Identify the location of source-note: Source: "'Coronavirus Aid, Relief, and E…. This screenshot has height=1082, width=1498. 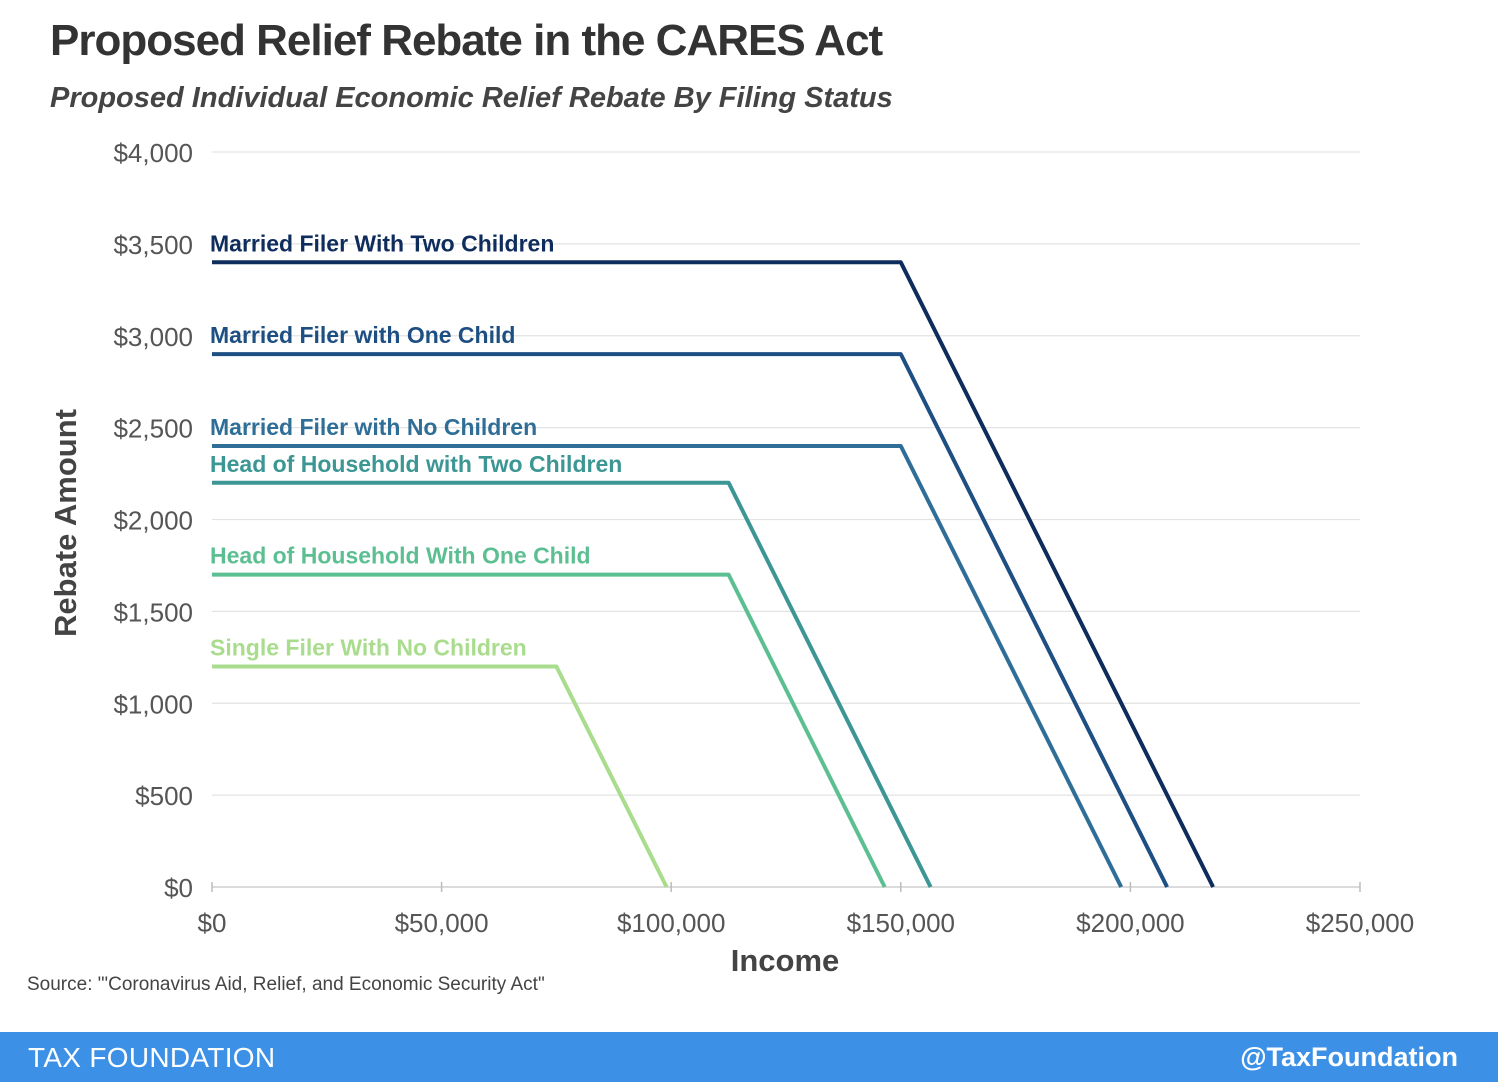
(286, 984).